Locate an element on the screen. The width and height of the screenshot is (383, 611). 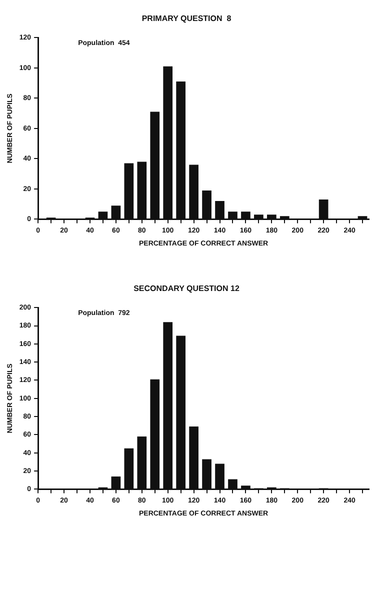
chart-title: SECONDARY QUESTION 12 is located at coordinates (187, 289).